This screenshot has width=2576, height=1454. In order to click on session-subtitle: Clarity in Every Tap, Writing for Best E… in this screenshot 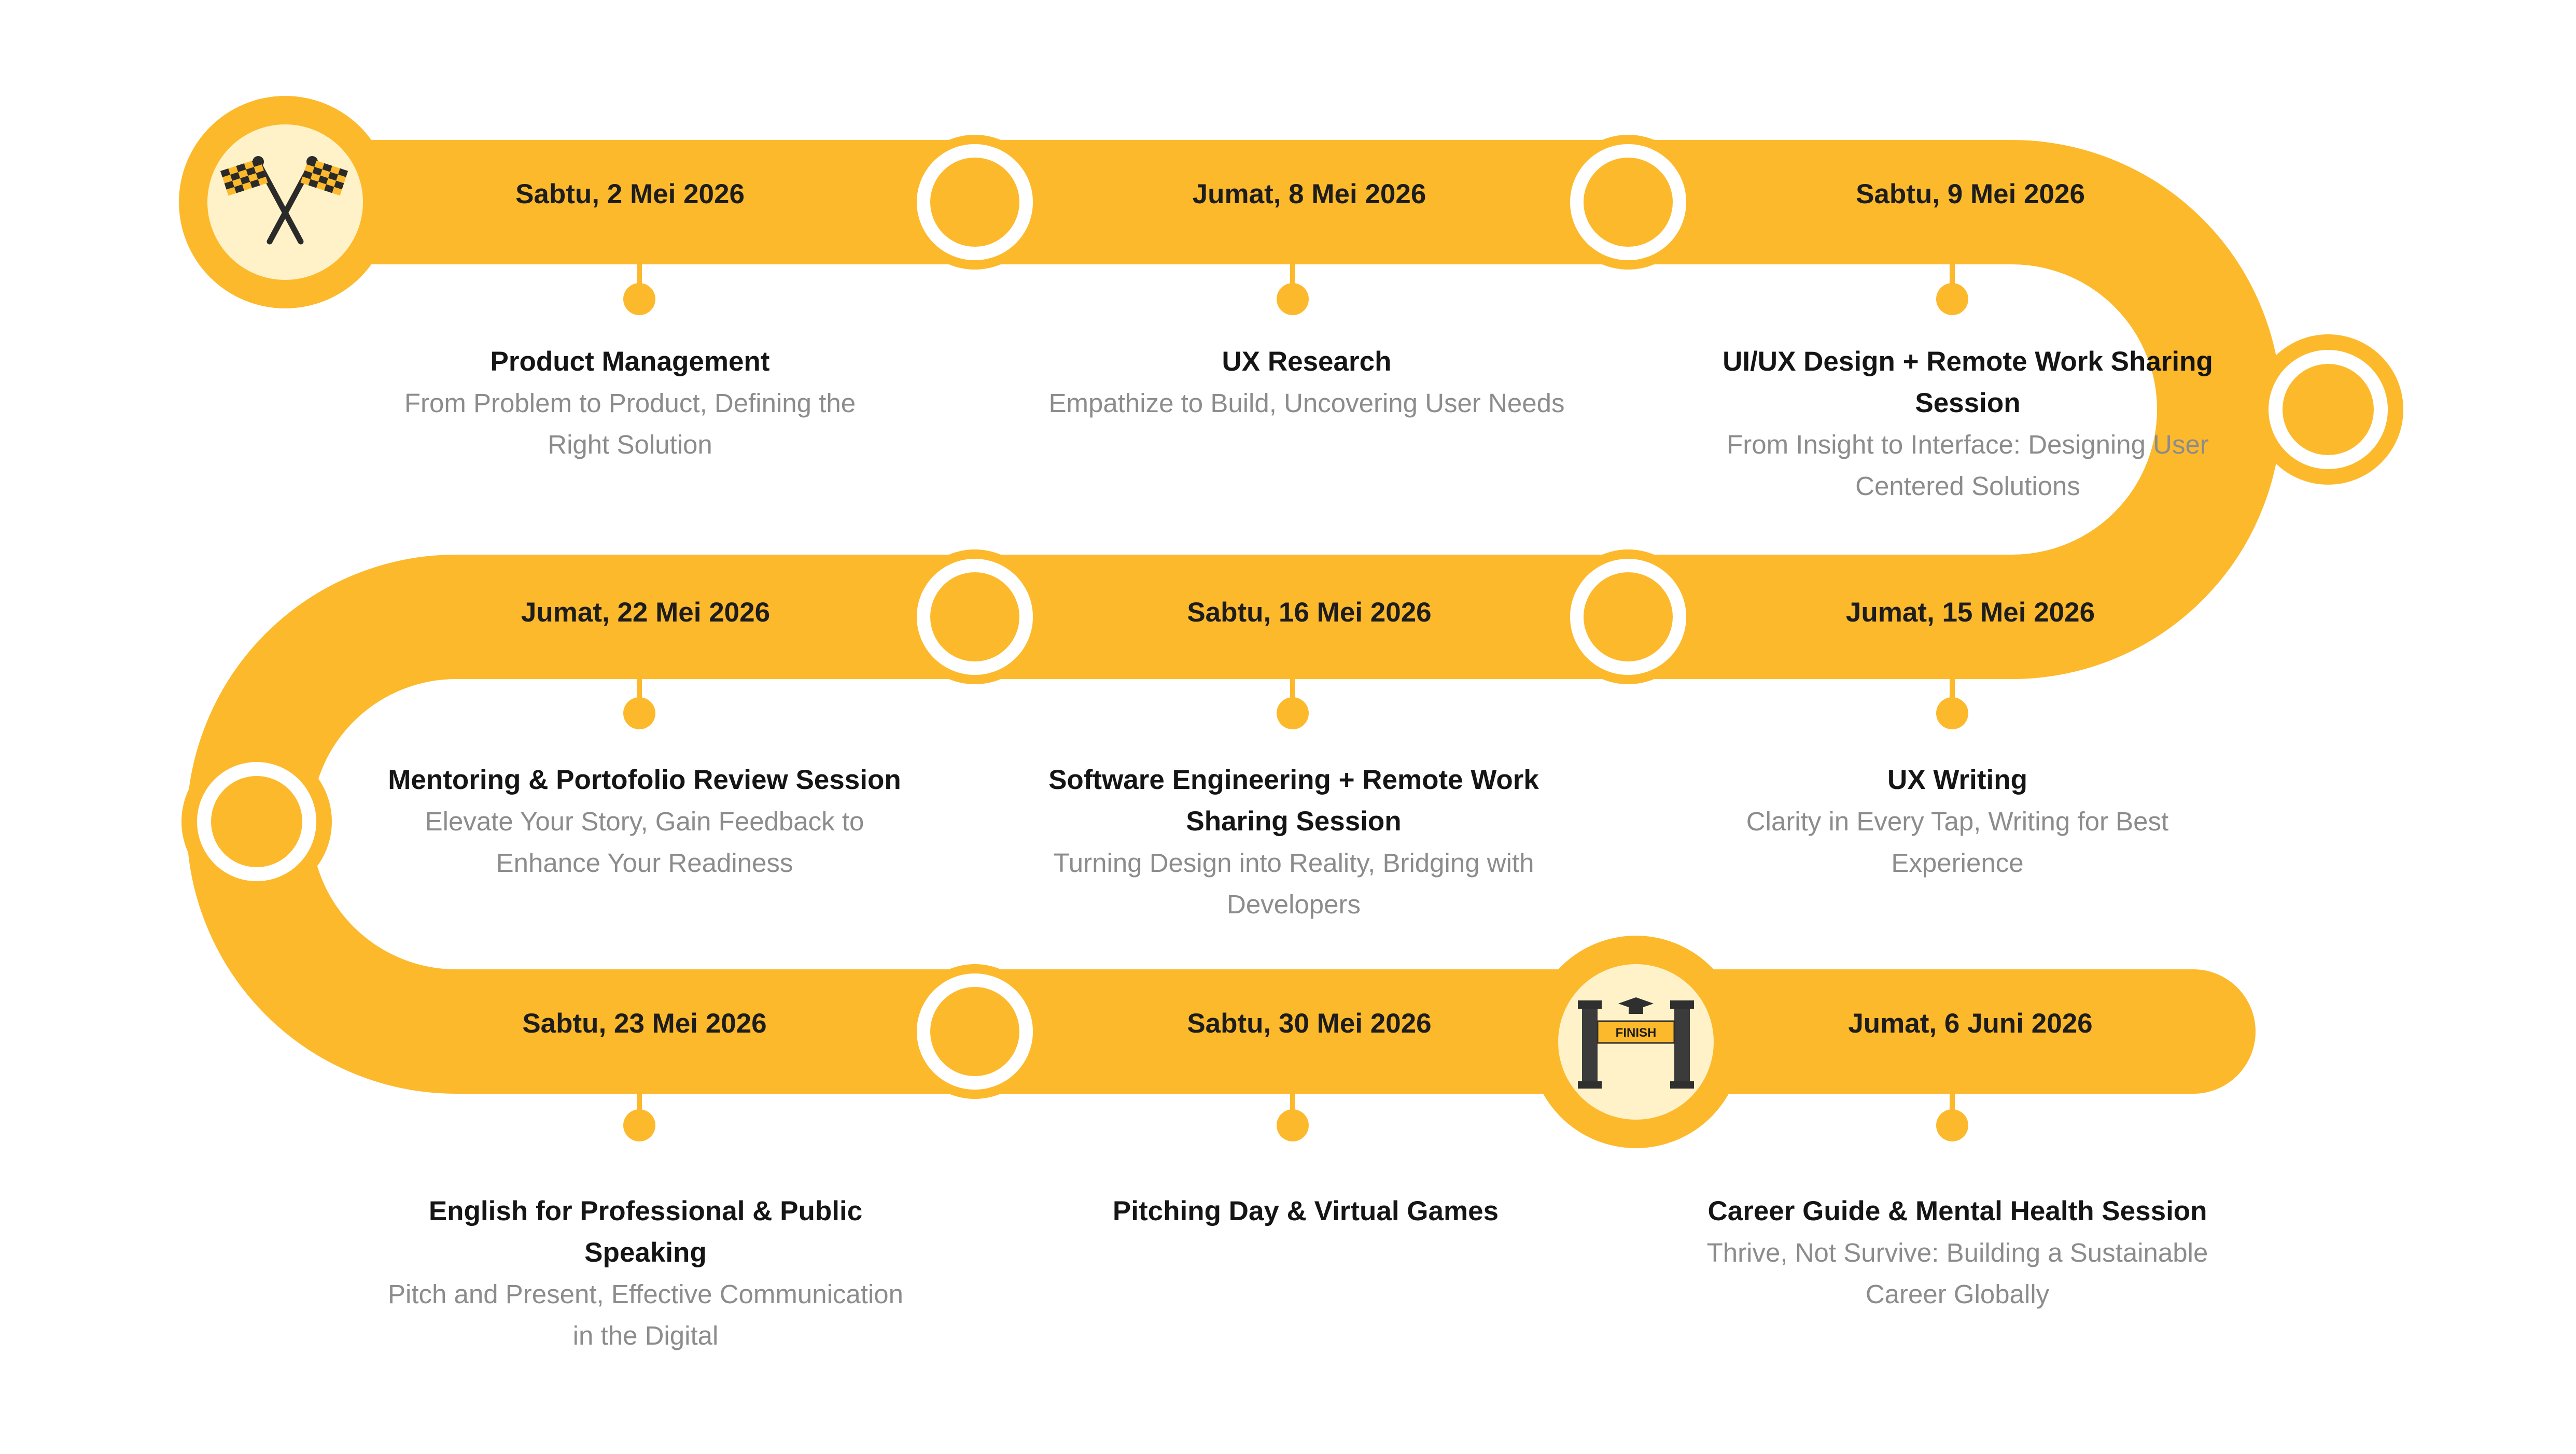, I will do `click(1957, 842)`.